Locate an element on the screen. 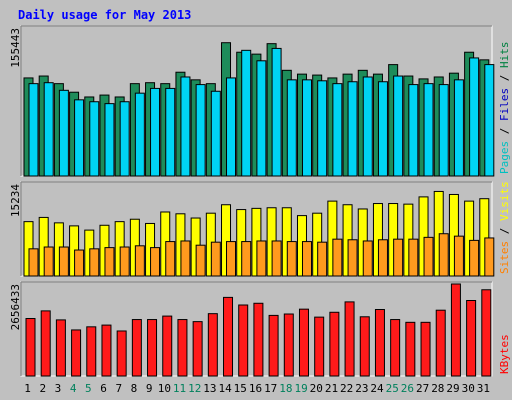 The image size is (512, 400). x-tick-day-3: 3 is located at coordinates (58, 388).